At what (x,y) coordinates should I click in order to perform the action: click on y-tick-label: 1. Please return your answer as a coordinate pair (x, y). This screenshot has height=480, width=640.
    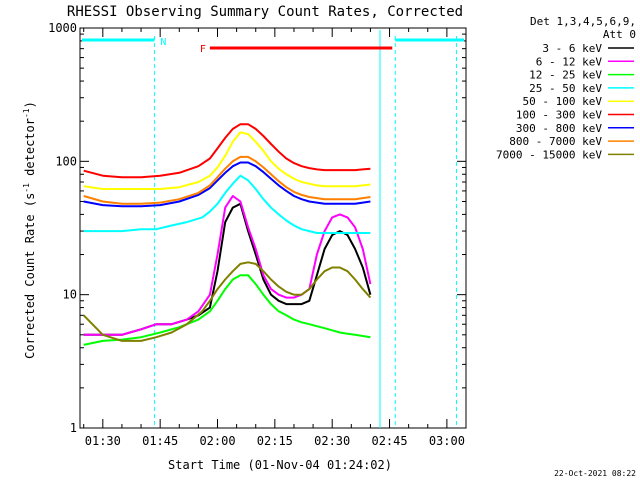
    Looking at the image, I should click on (73, 428).